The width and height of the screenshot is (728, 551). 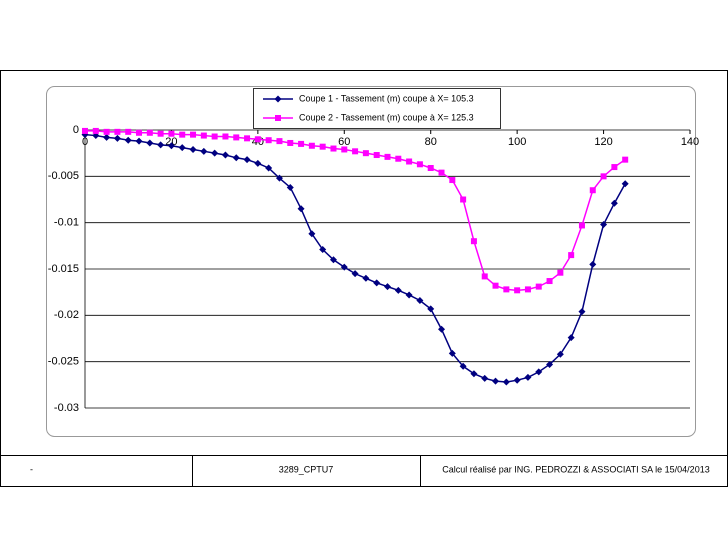 What do you see at coordinates (306, 469) in the screenshot?
I see `footer-cell: 3289_CPTU7` at bounding box center [306, 469].